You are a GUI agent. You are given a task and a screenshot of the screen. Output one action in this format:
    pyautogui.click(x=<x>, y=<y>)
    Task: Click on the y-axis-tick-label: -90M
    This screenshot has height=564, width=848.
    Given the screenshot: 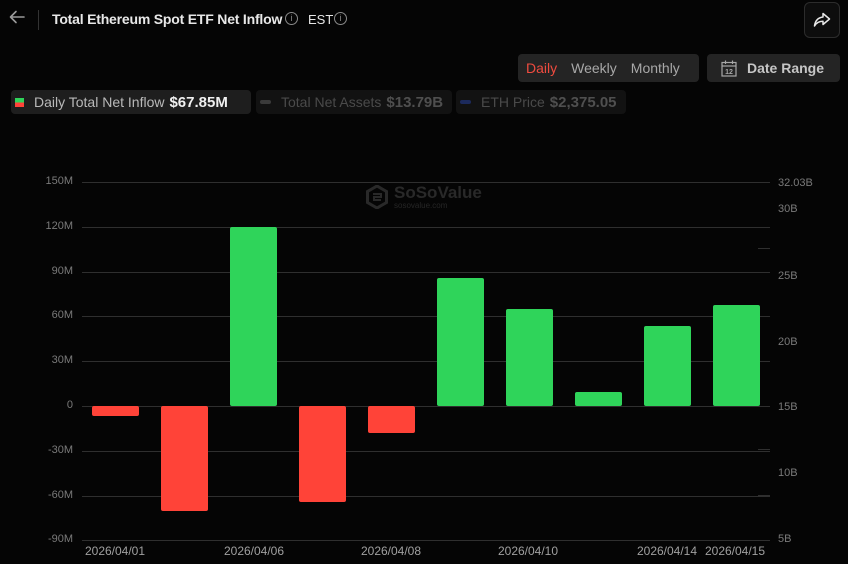 What is the action you would take?
    pyautogui.click(x=60, y=539)
    